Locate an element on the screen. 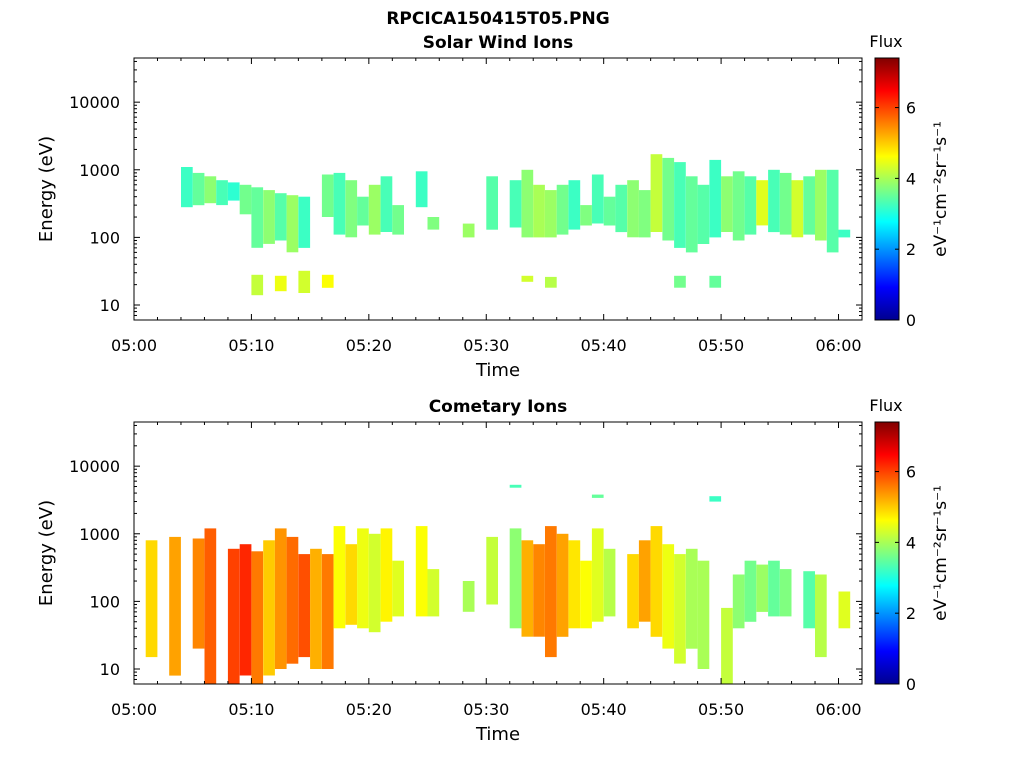  colorbar: 0 2 4 6 is located at coordinates (895, 193).